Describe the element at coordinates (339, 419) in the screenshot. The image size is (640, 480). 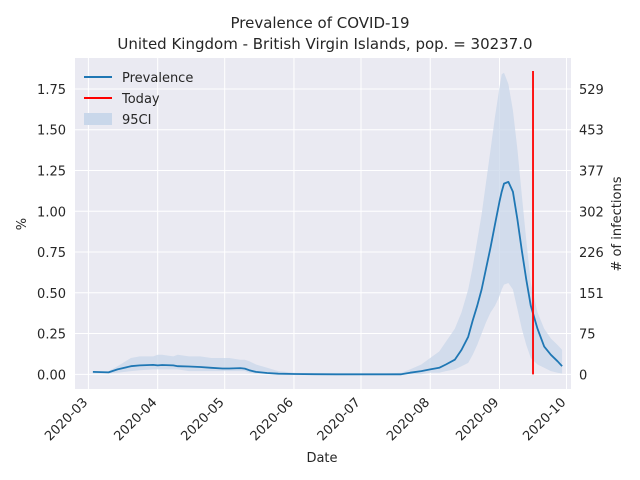
I see `x-tick-label: 2020-07` at that location.